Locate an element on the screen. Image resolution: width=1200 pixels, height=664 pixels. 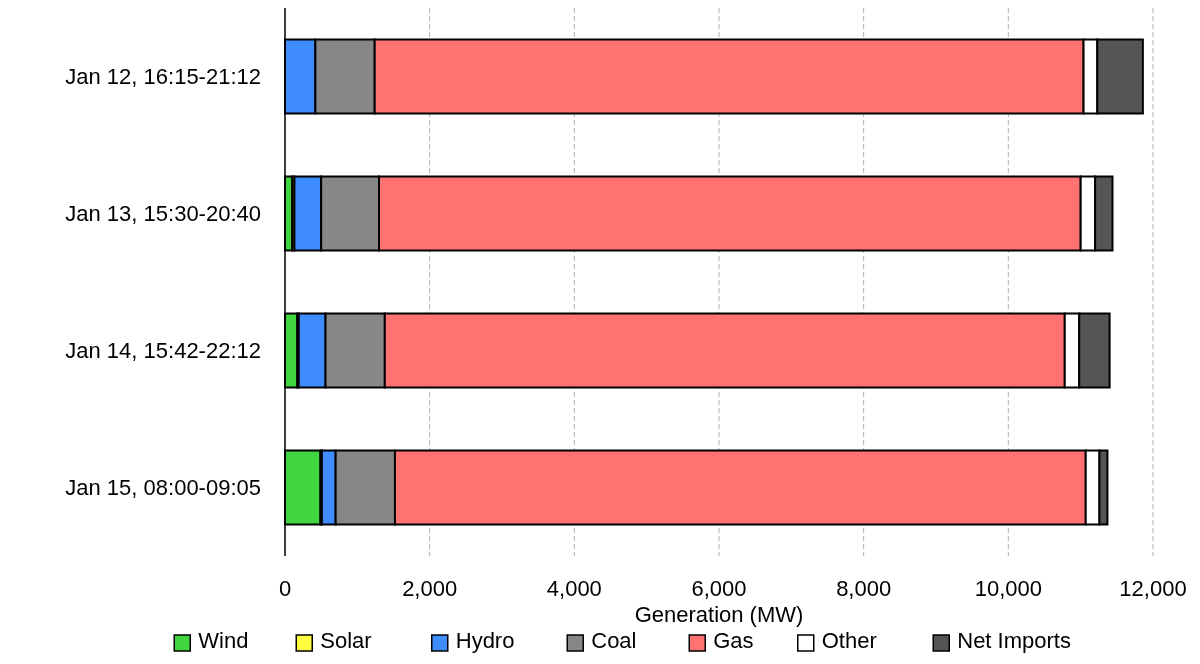
x-tick-label: 4,000 is located at coordinates (574, 588).